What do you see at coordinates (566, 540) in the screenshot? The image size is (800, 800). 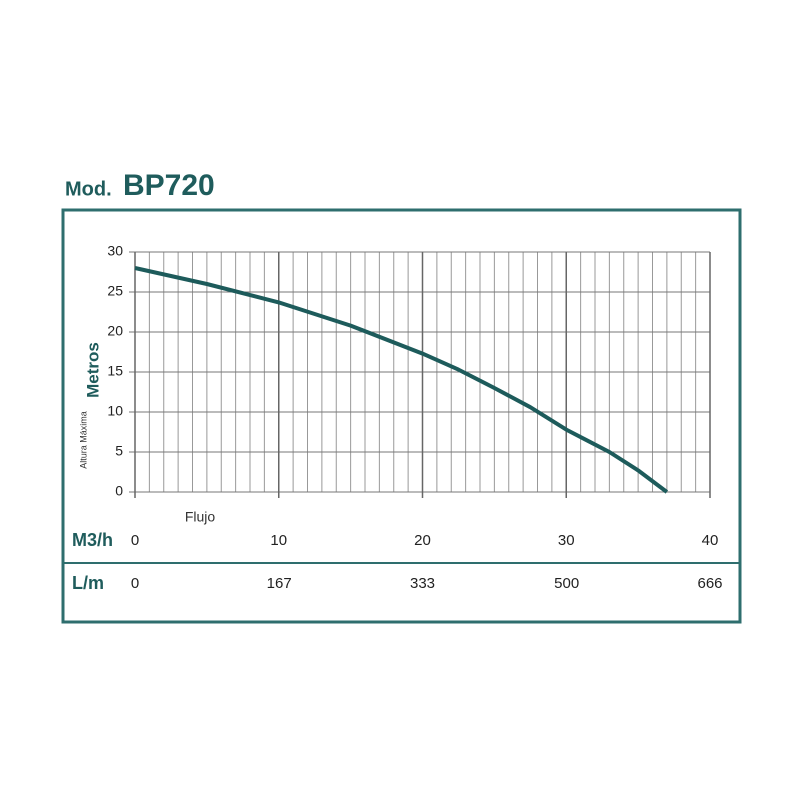 I see `x-tick-label: 30` at bounding box center [566, 540].